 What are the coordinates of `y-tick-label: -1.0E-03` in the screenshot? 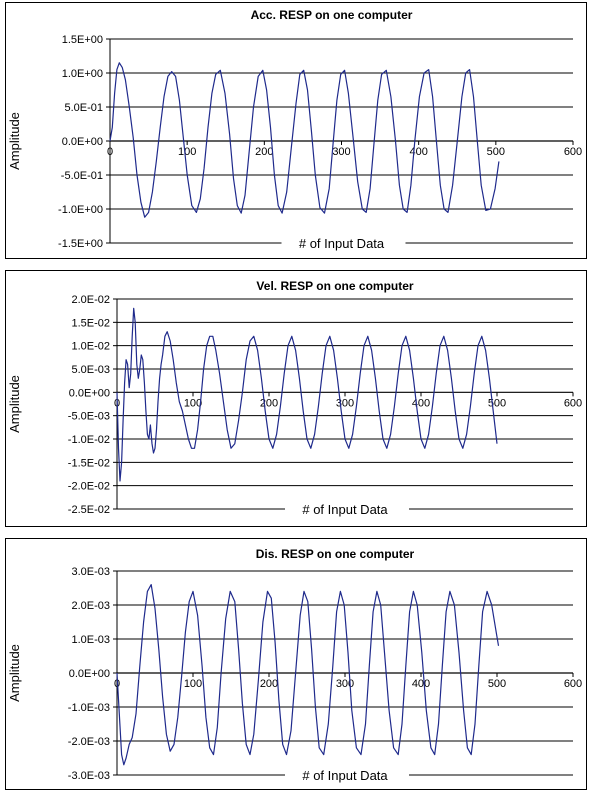 It's located at (89, 708).